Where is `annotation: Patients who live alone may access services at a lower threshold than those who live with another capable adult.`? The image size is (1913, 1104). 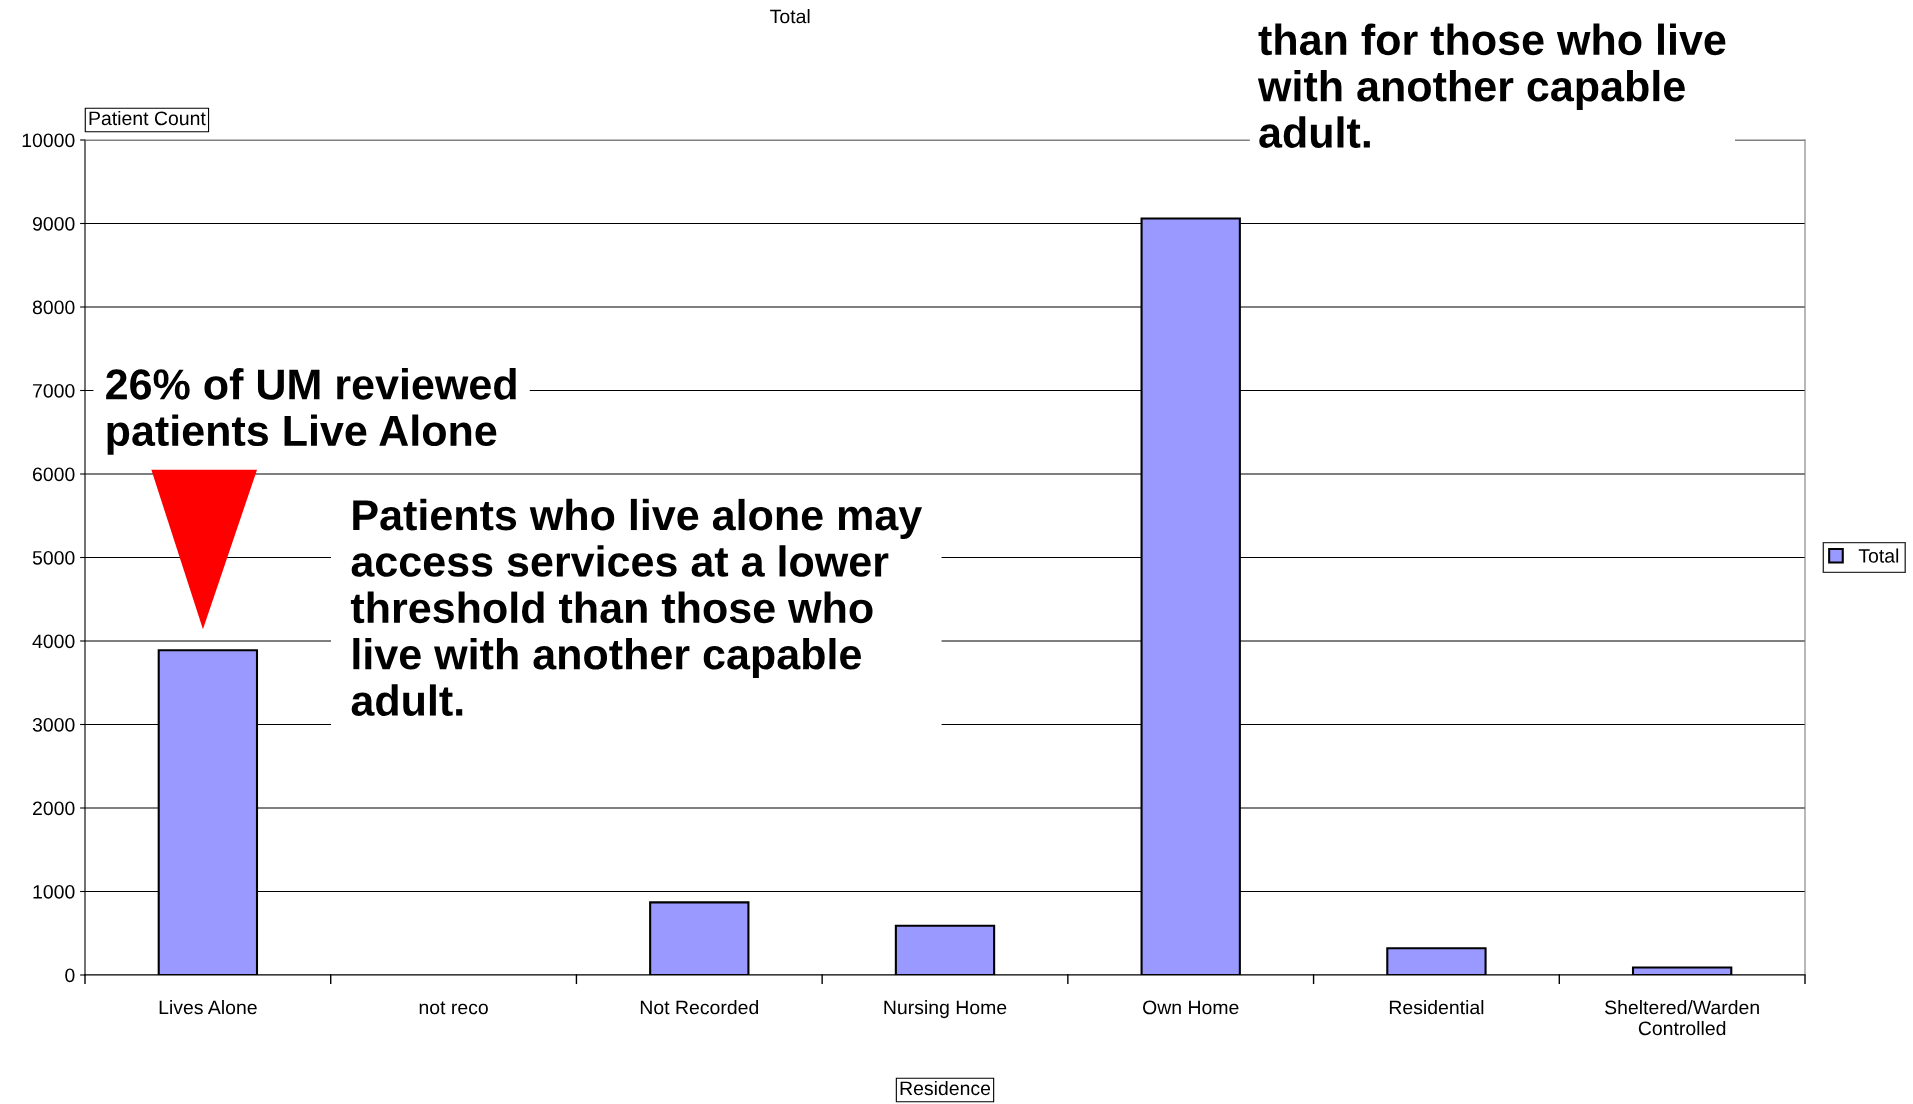
annotation: Patients who live alone may access services at a lower threshold than those who live with another capable adult. is located at coordinates (636, 607).